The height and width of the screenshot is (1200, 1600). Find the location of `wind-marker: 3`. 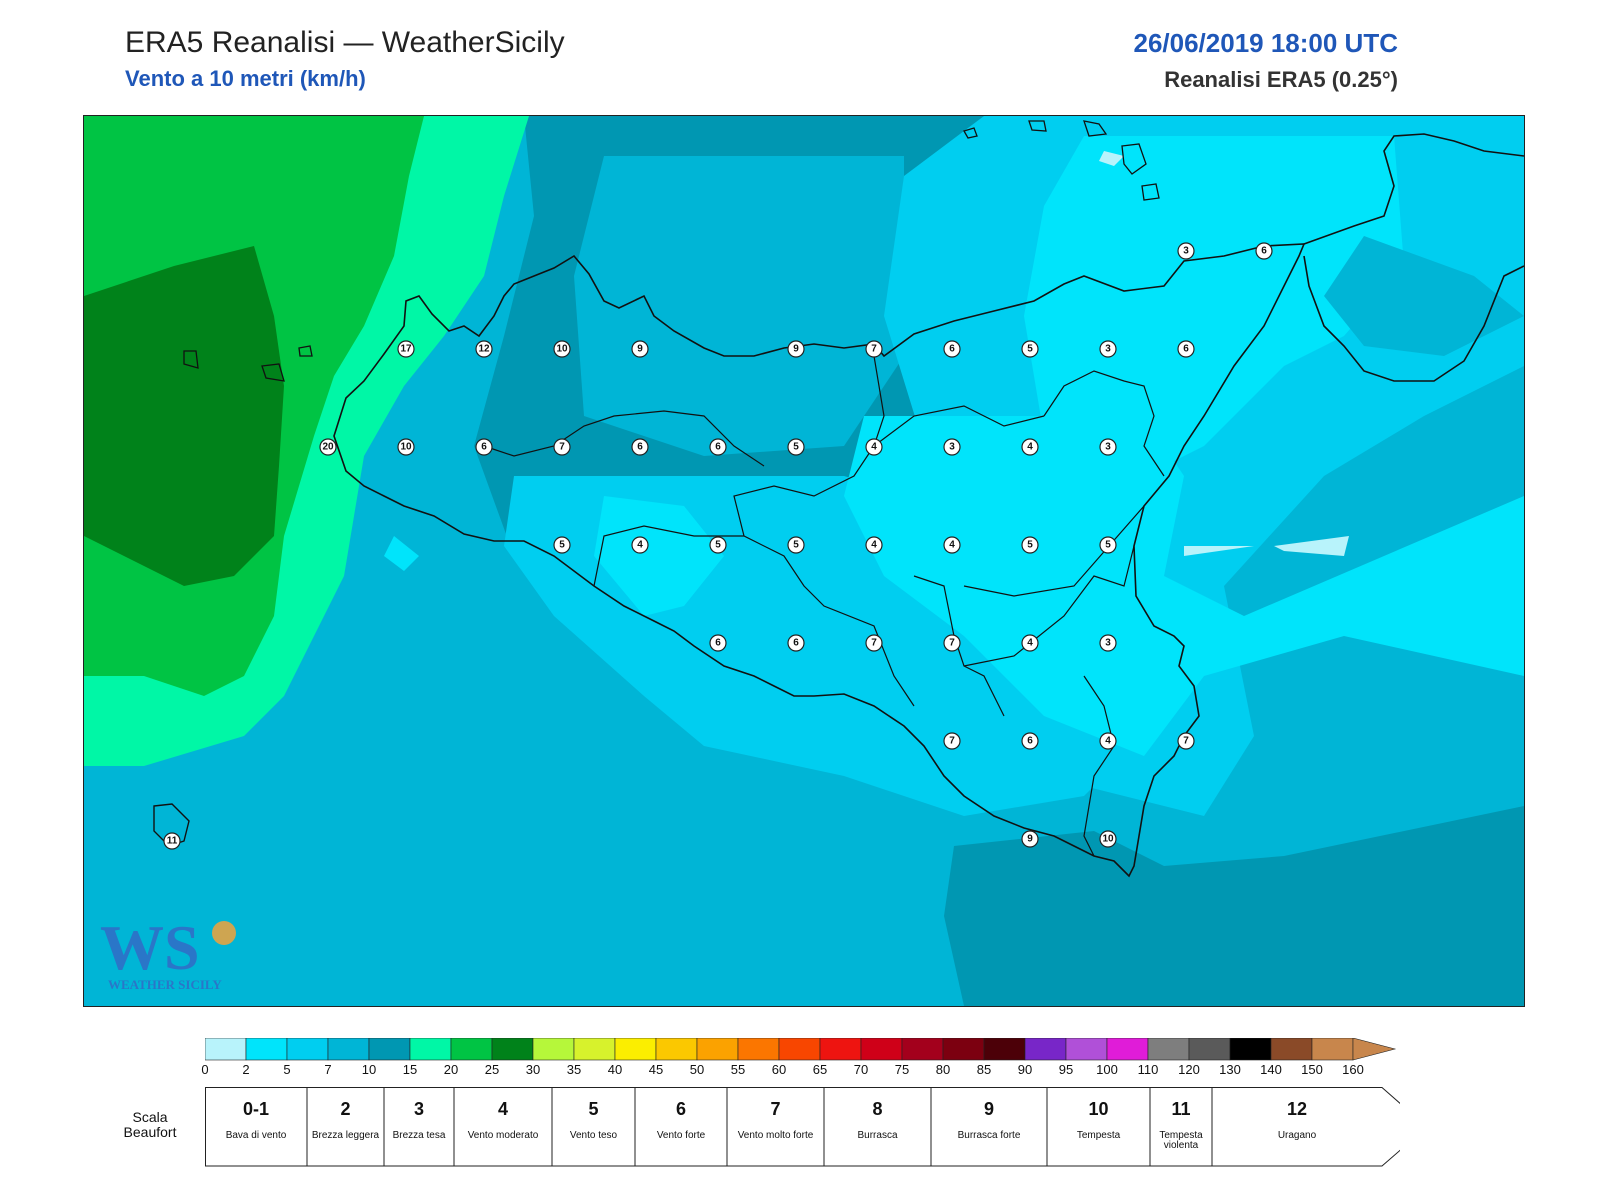

wind-marker: 3 is located at coordinates (1108, 447).